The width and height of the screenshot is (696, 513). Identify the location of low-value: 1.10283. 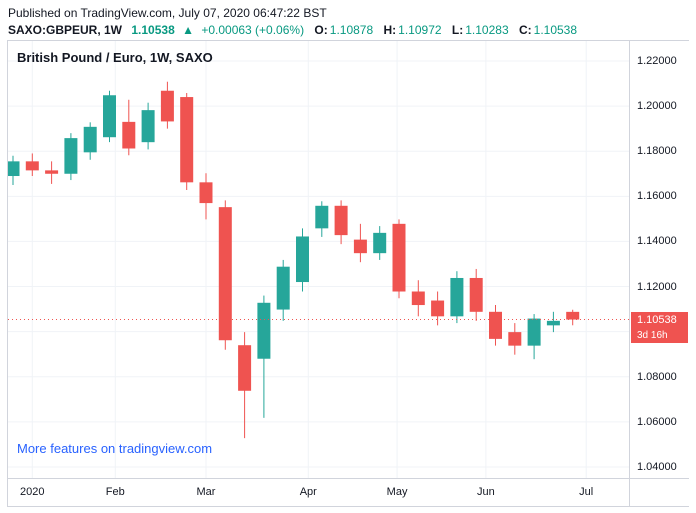
(487, 30).